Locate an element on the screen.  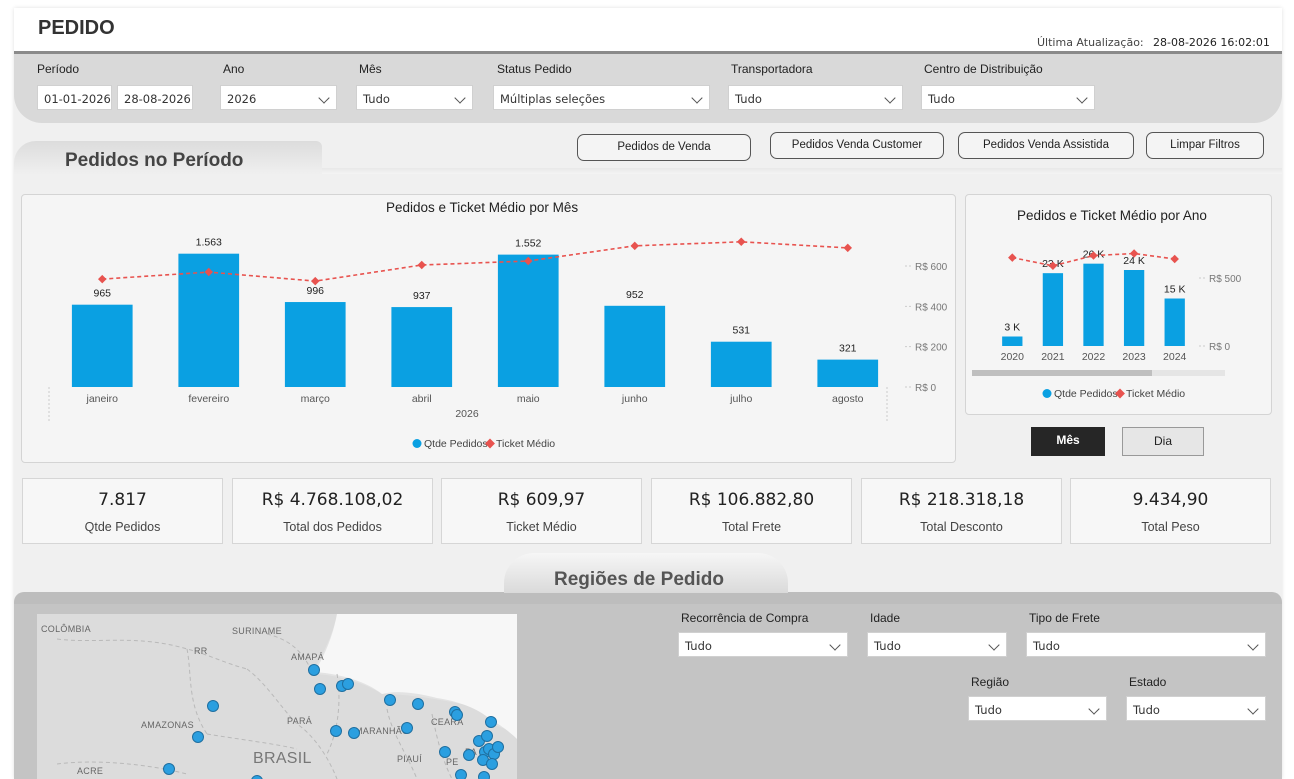
kpi-value: R$ 609,97 is located at coordinates (541, 500).